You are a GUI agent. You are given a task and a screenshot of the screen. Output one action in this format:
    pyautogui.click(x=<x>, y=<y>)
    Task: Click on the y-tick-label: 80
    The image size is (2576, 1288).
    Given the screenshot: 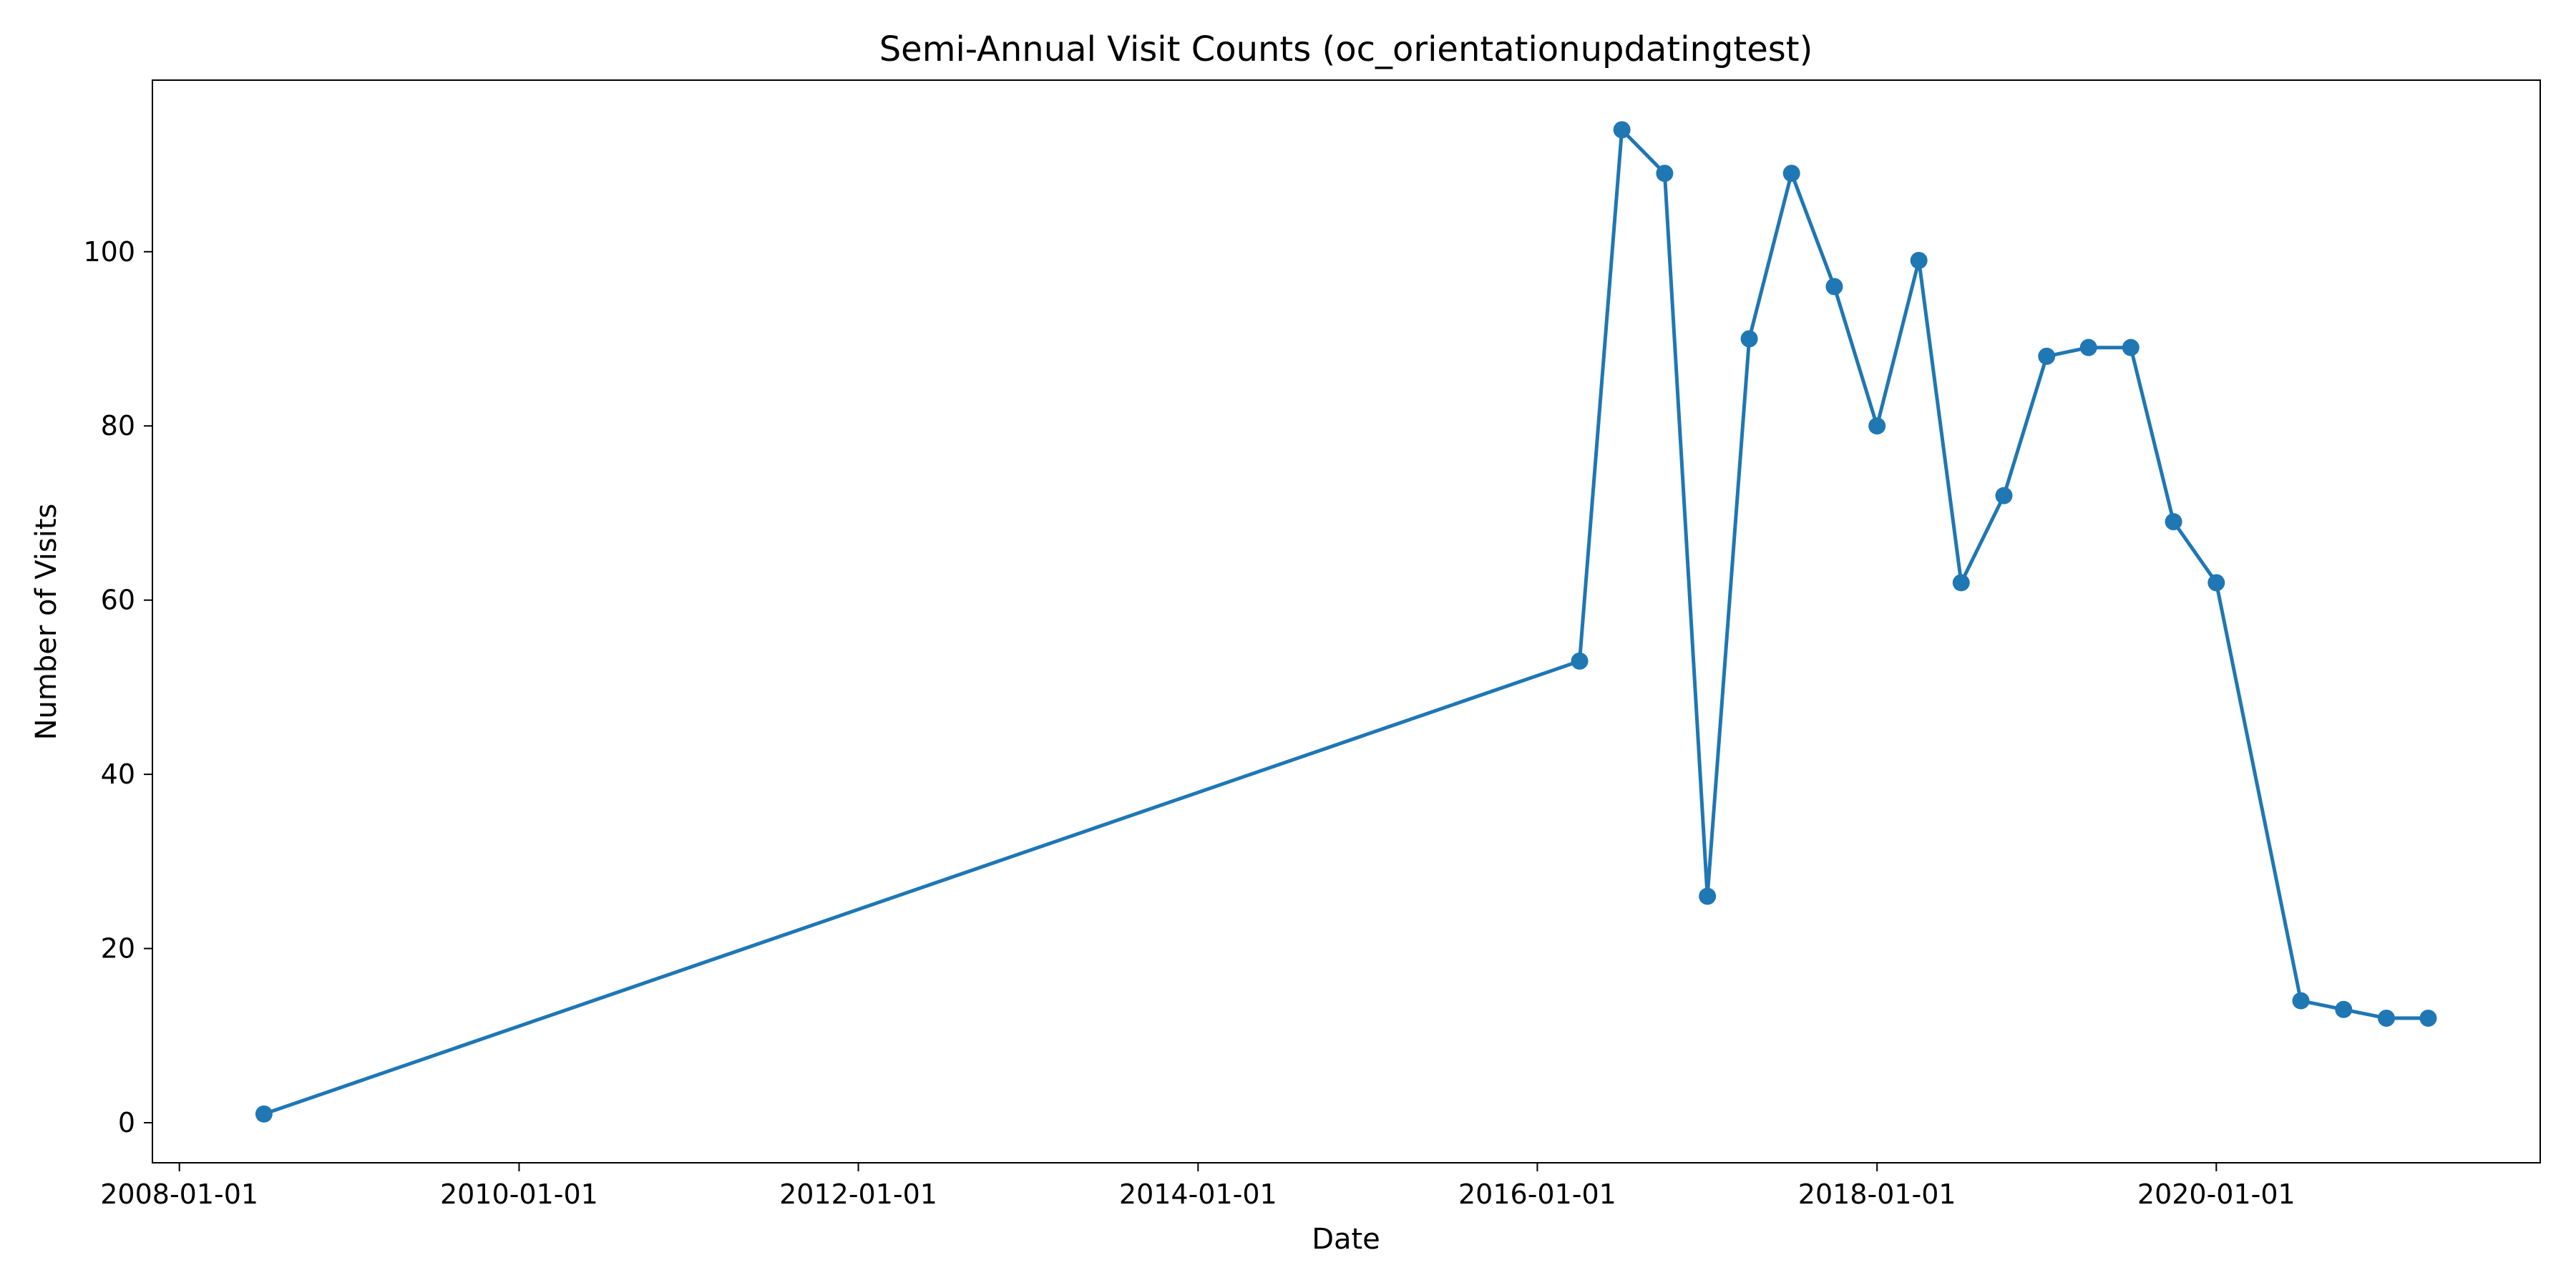 What is the action you would take?
    pyautogui.click(x=118, y=425)
    